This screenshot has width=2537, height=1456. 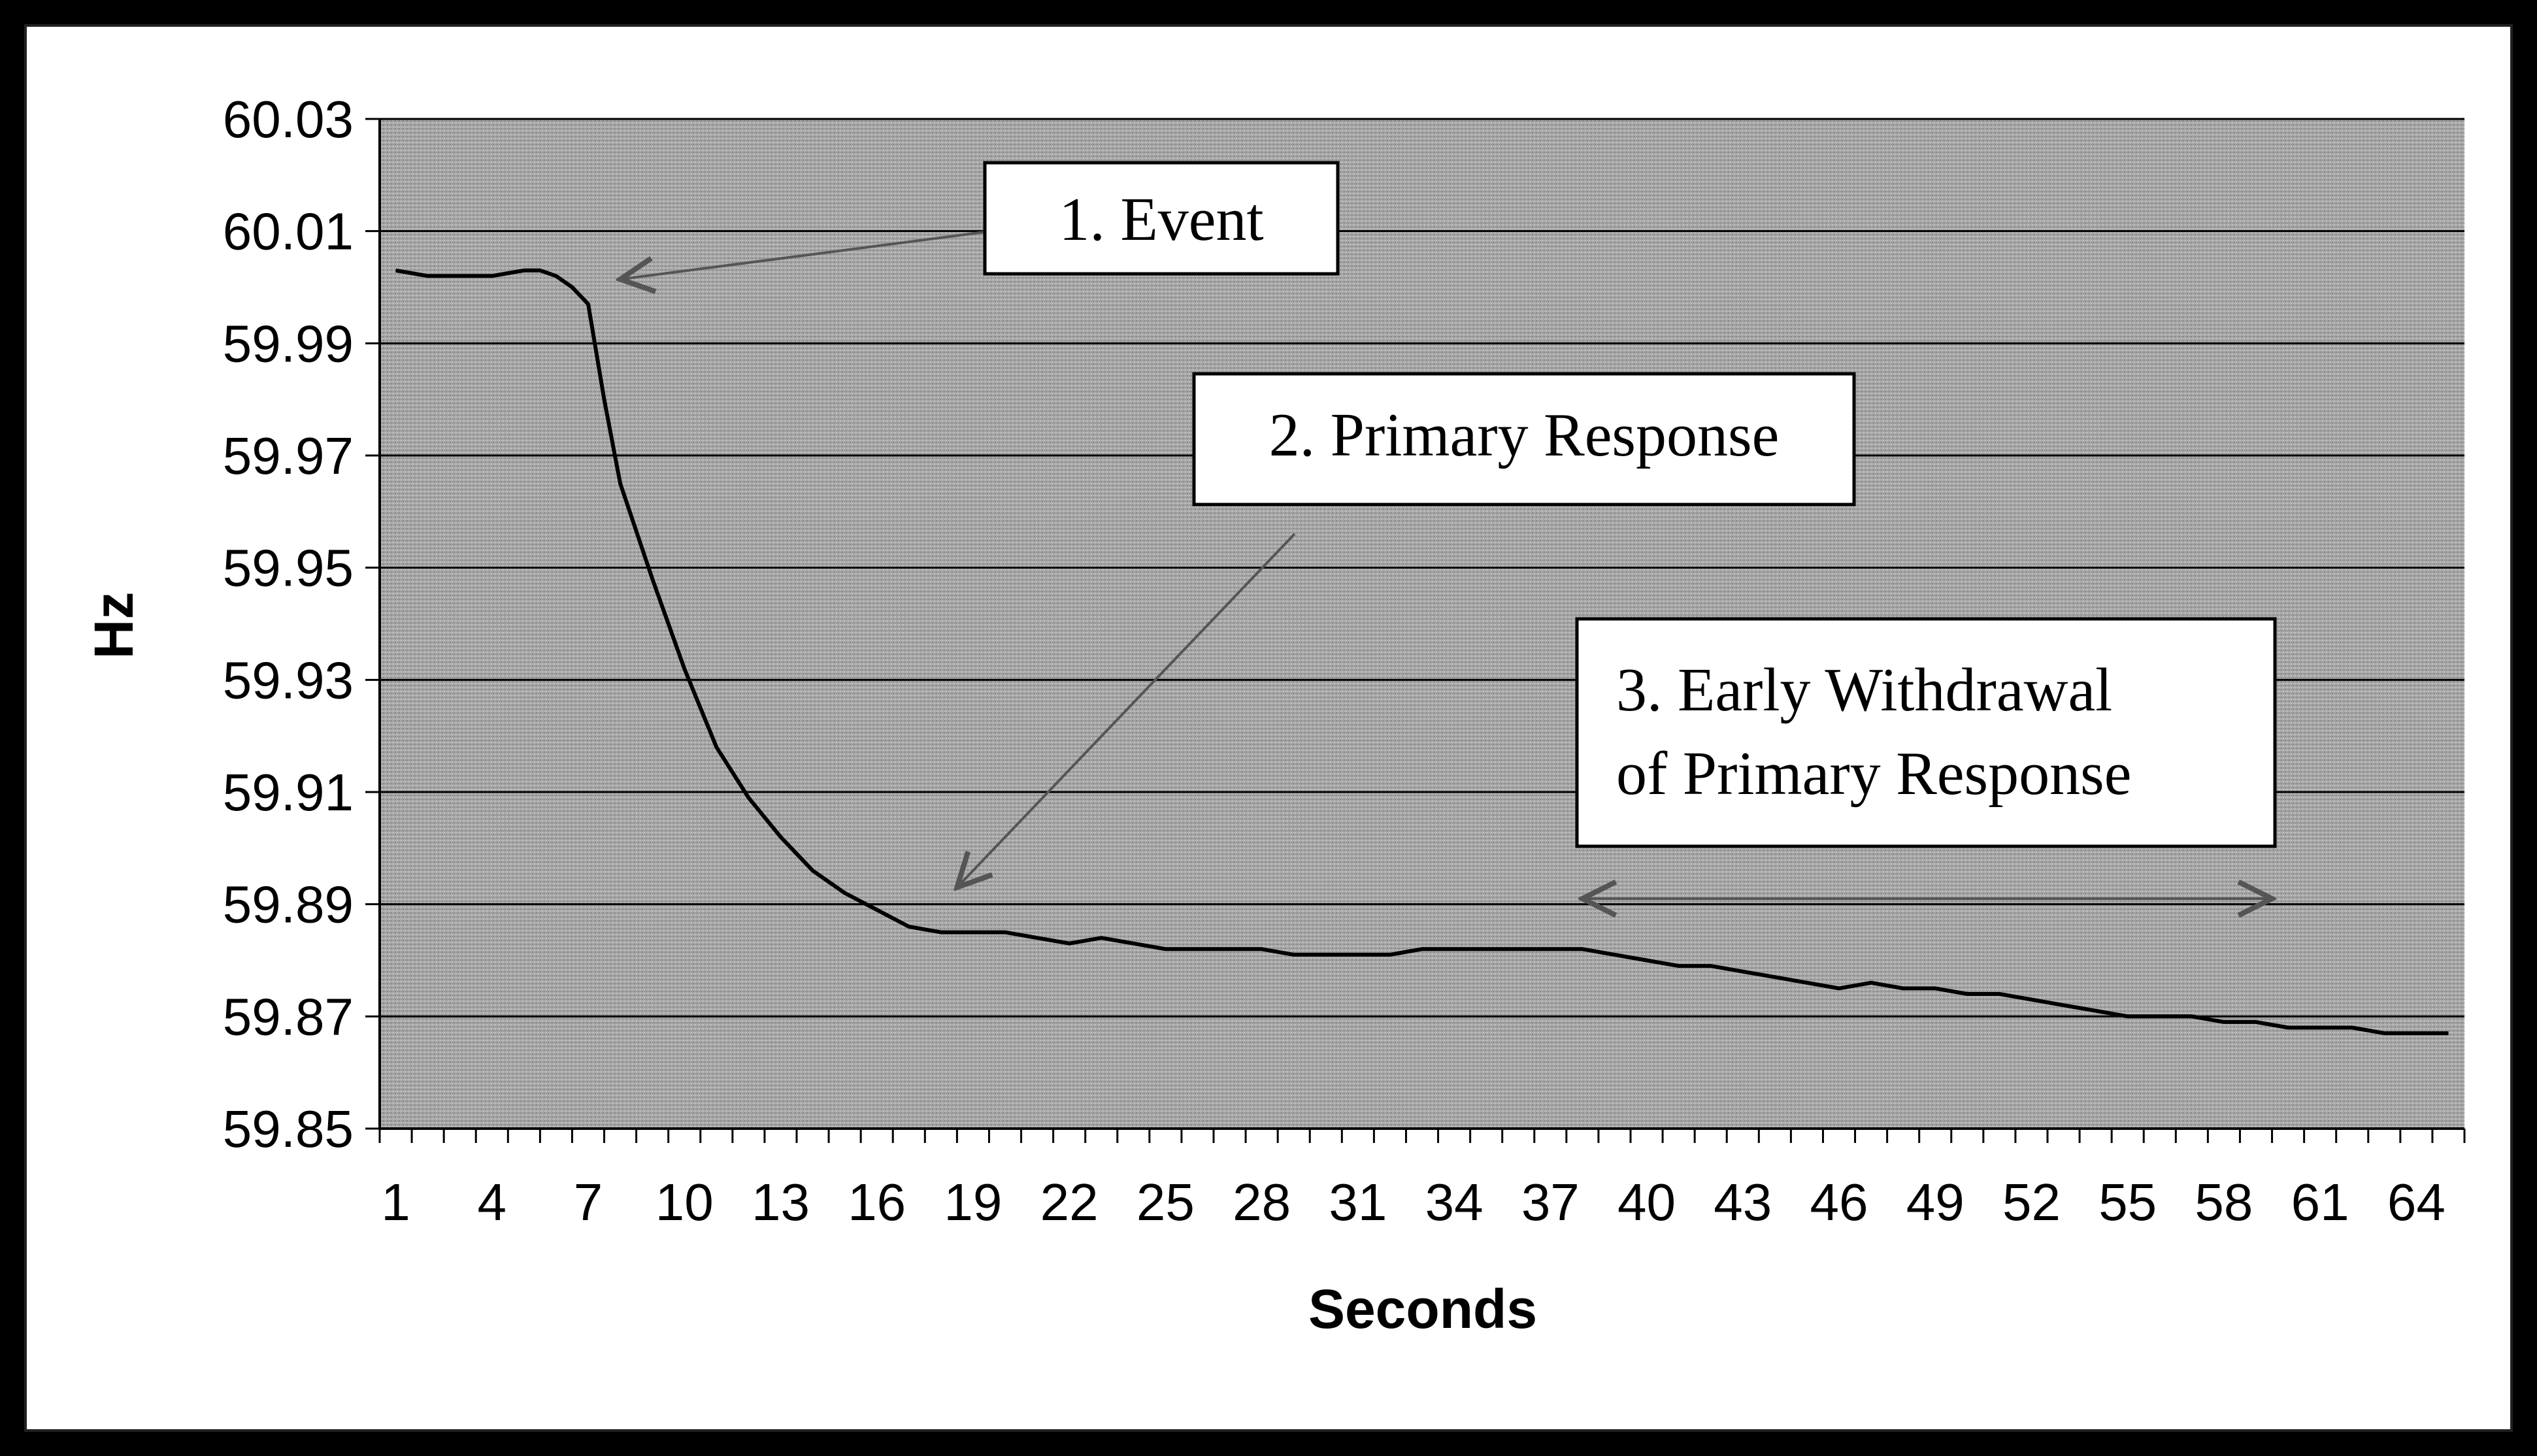 I want to click on x-tick-label: 1, so click(x=395, y=1202).